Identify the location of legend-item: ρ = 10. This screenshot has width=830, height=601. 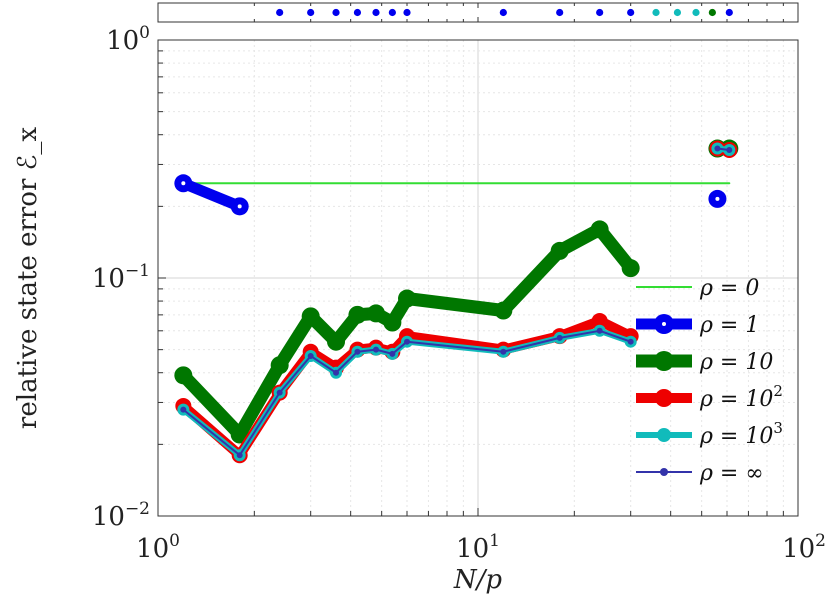
(704, 362).